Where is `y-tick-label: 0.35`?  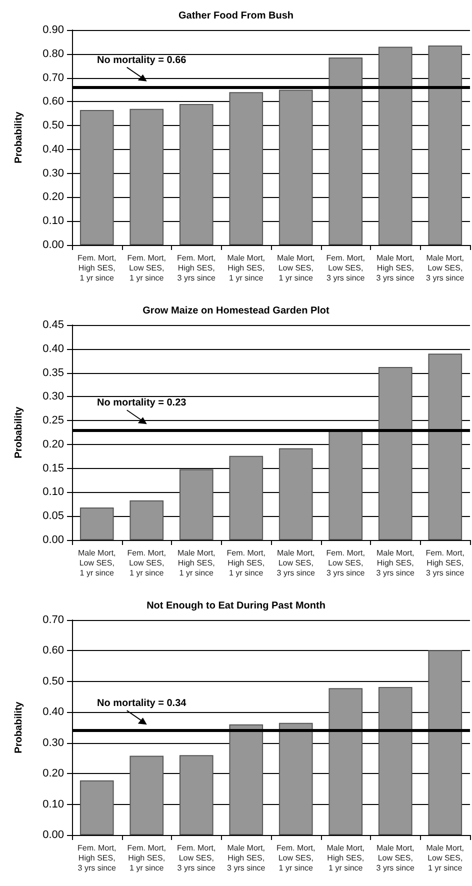
y-tick-label: 0.35 is located at coordinates (53, 372).